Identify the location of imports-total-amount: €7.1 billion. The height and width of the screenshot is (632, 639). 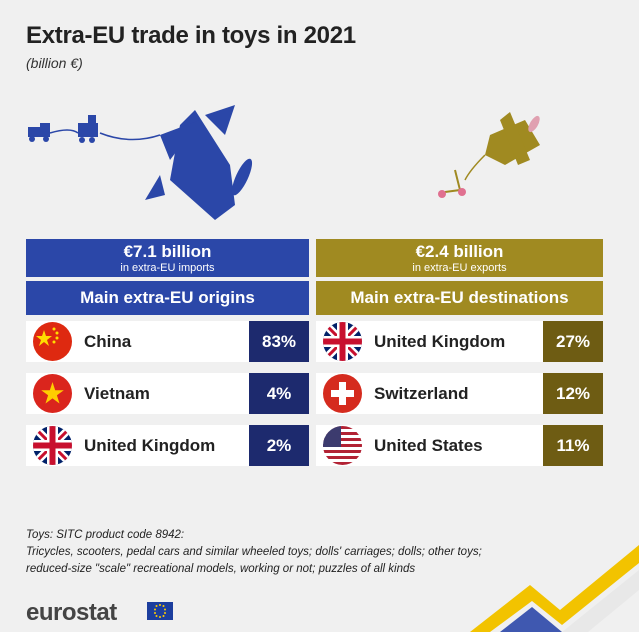
(167, 251).